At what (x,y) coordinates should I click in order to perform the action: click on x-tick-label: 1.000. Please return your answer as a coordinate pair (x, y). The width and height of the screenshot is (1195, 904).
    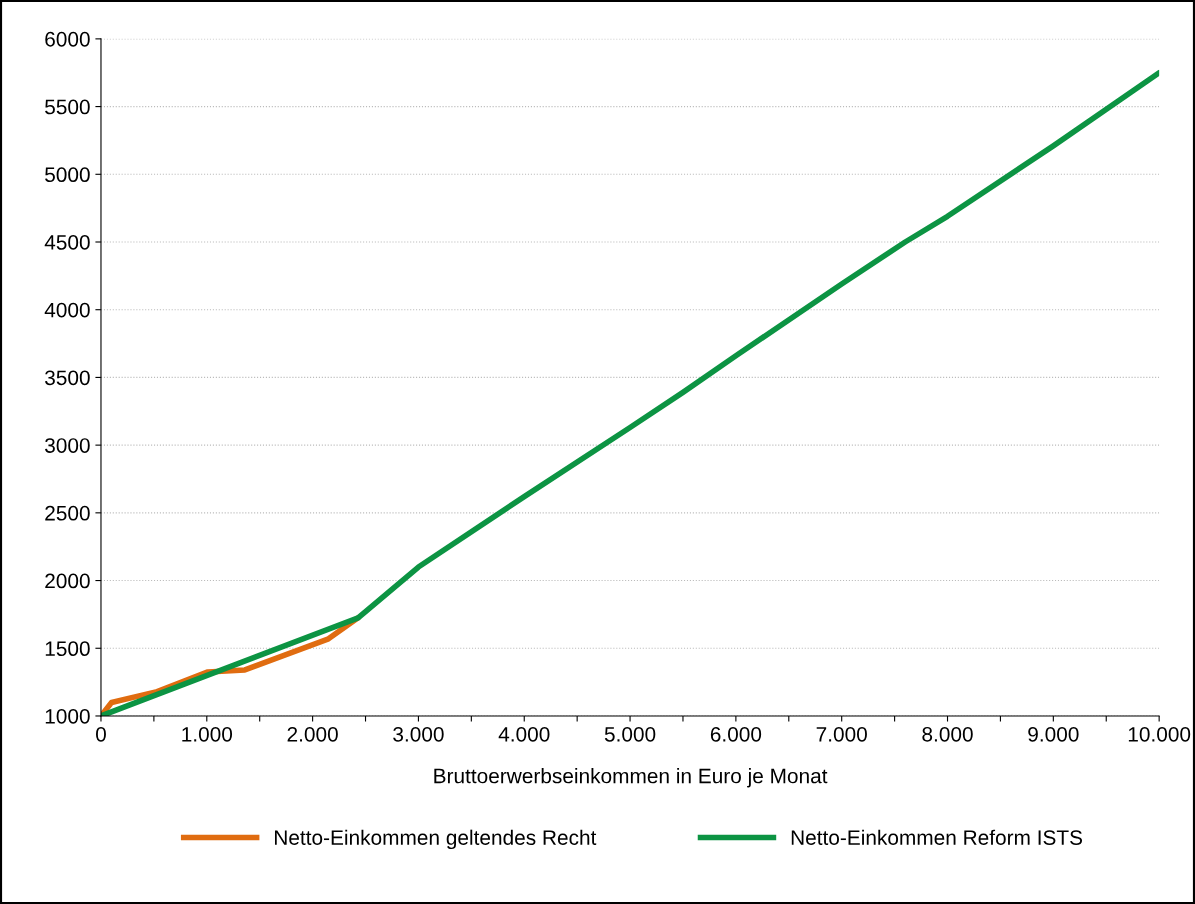
    Looking at the image, I should click on (207, 734).